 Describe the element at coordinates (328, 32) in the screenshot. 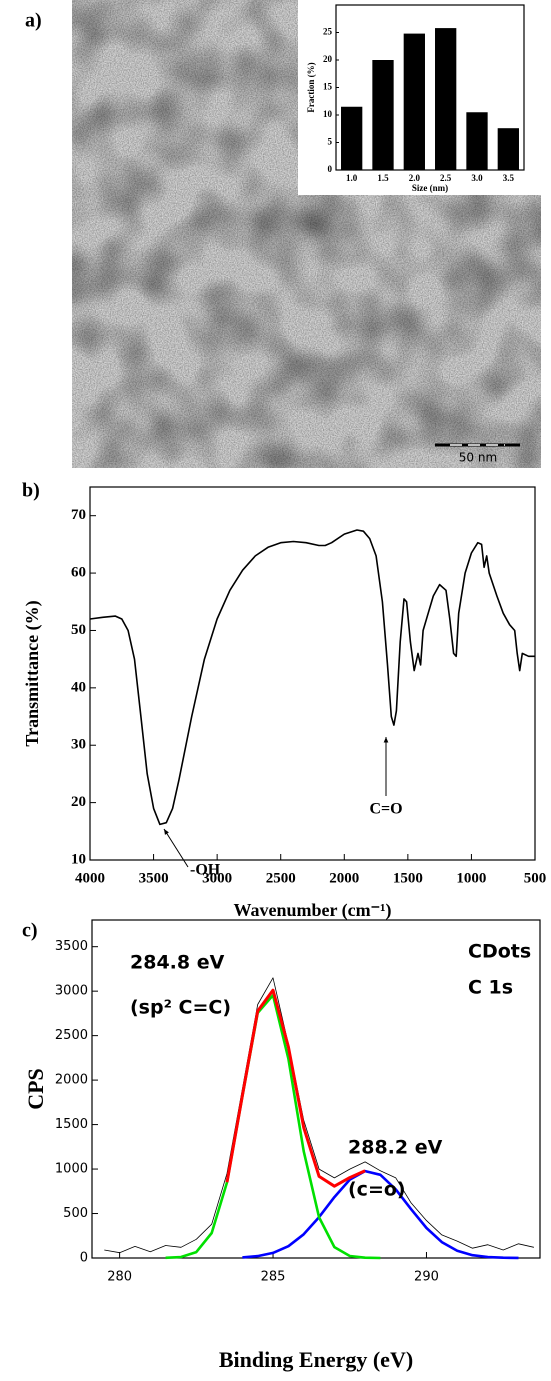

I see `y-tick-label: 25` at that location.